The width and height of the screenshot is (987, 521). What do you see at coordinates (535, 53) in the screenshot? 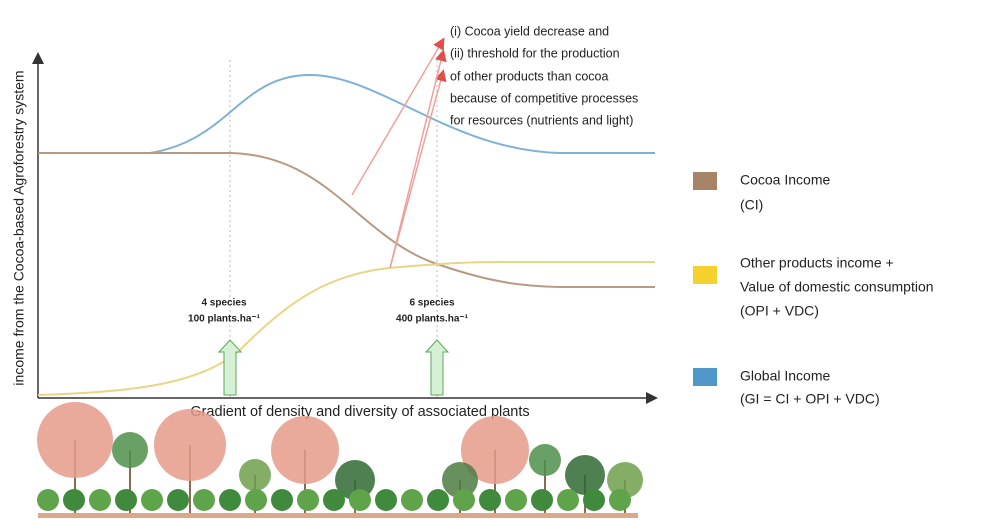
I see `annotation-line: (ii) threshold for the production` at bounding box center [535, 53].